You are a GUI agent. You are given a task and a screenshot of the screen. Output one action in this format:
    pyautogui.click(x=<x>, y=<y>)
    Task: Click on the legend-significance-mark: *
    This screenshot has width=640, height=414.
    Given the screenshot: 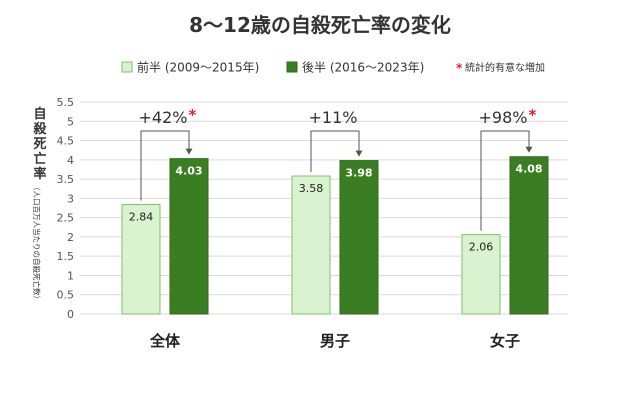 What is the action you would take?
    pyautogui.click(x=459, y=68)
    